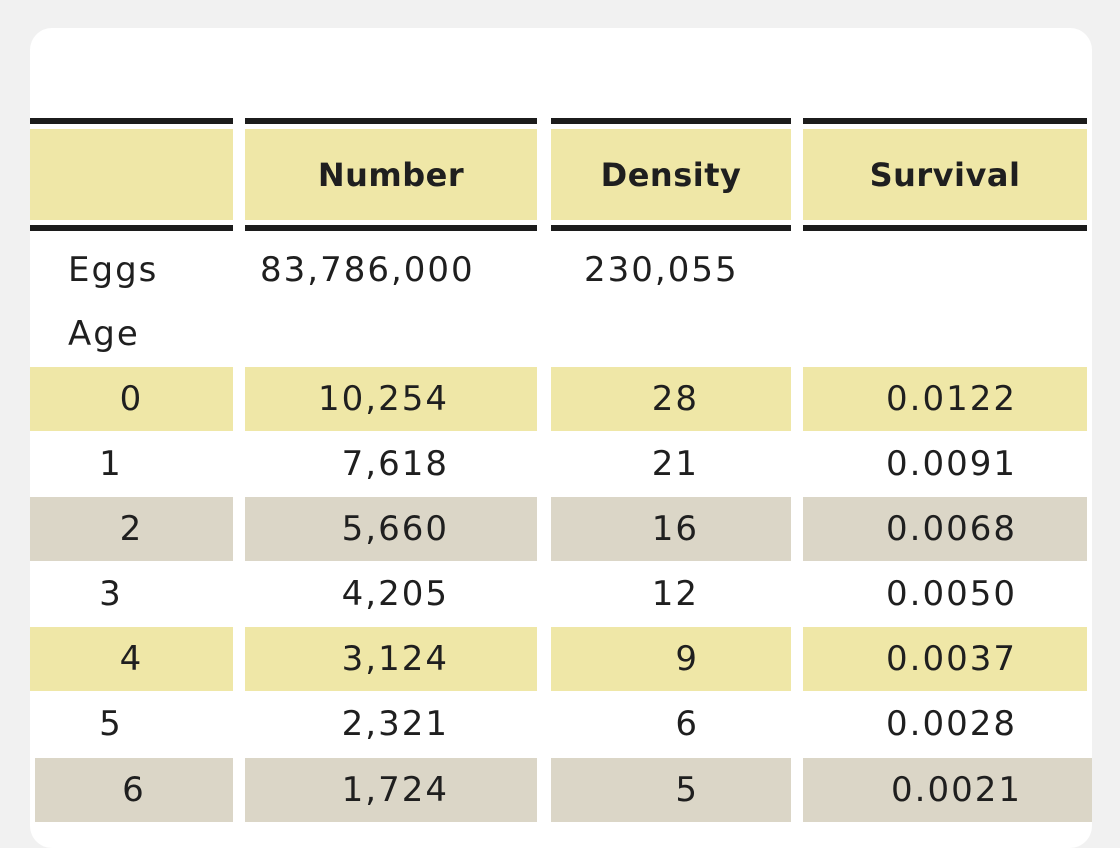 Image resolution: width=1120 pixels, height=848 pixels. What do you see at coordinates (671, 659) in the screenshot?
I see `density-cell: 9` at bounding box center [671, 659].